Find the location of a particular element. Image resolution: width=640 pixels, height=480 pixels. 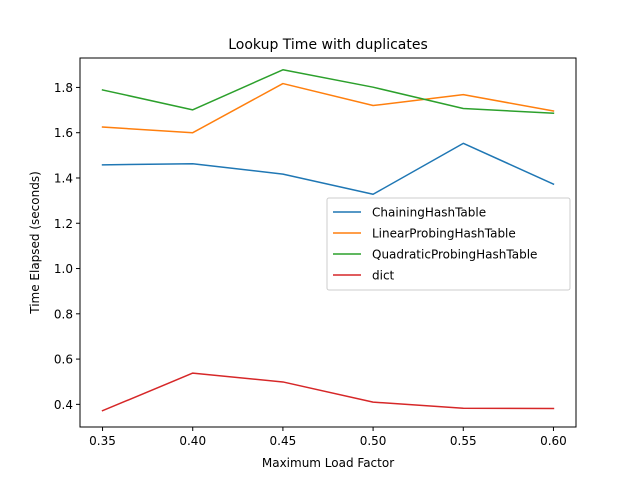

y-tick-label: 1.4 is located at coordinates (63, 178).